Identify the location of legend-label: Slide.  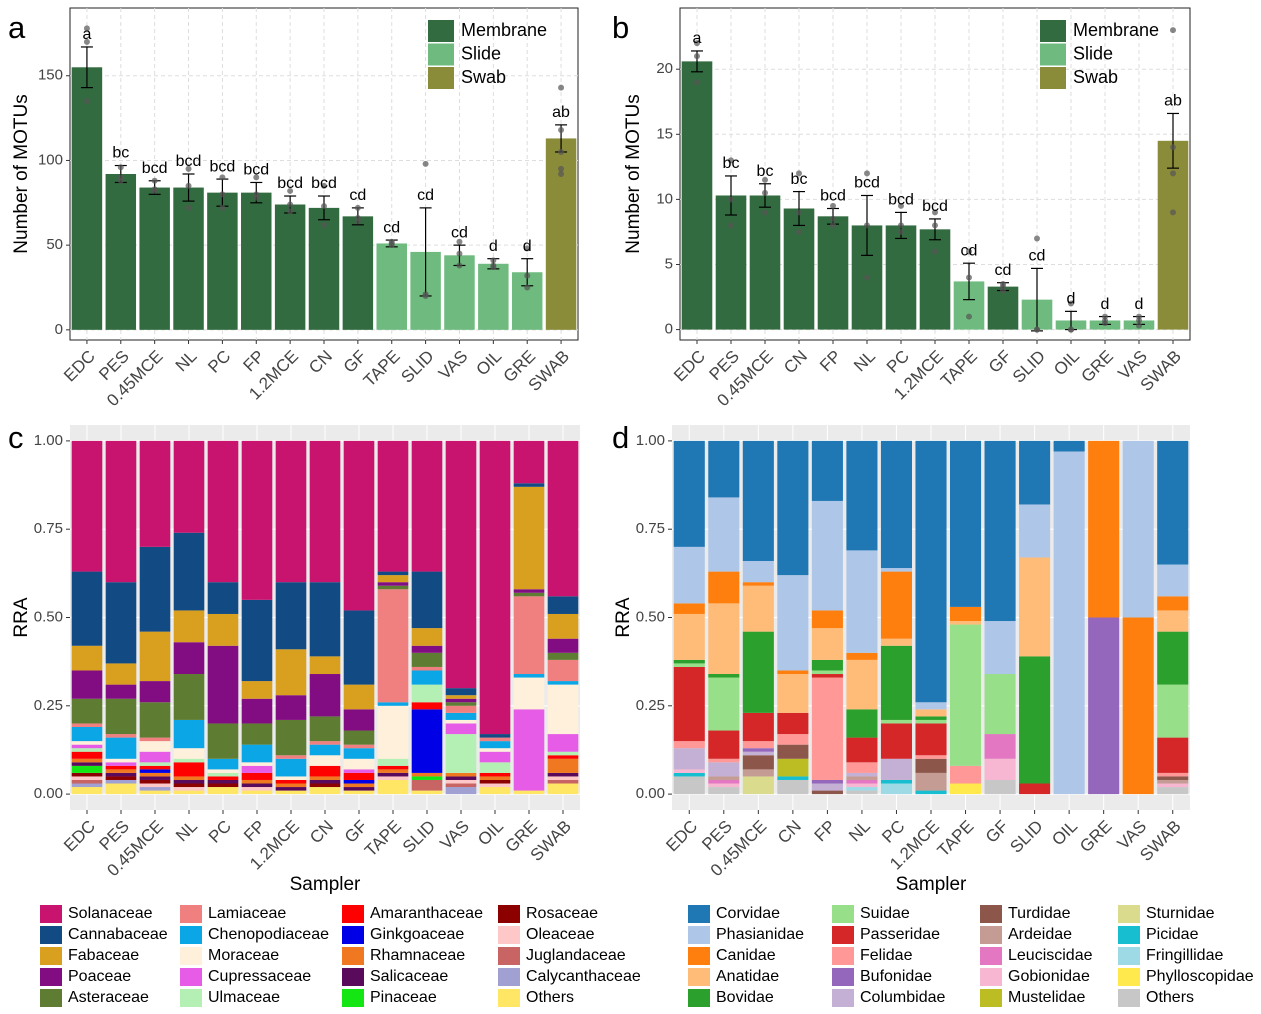
(481, 53).